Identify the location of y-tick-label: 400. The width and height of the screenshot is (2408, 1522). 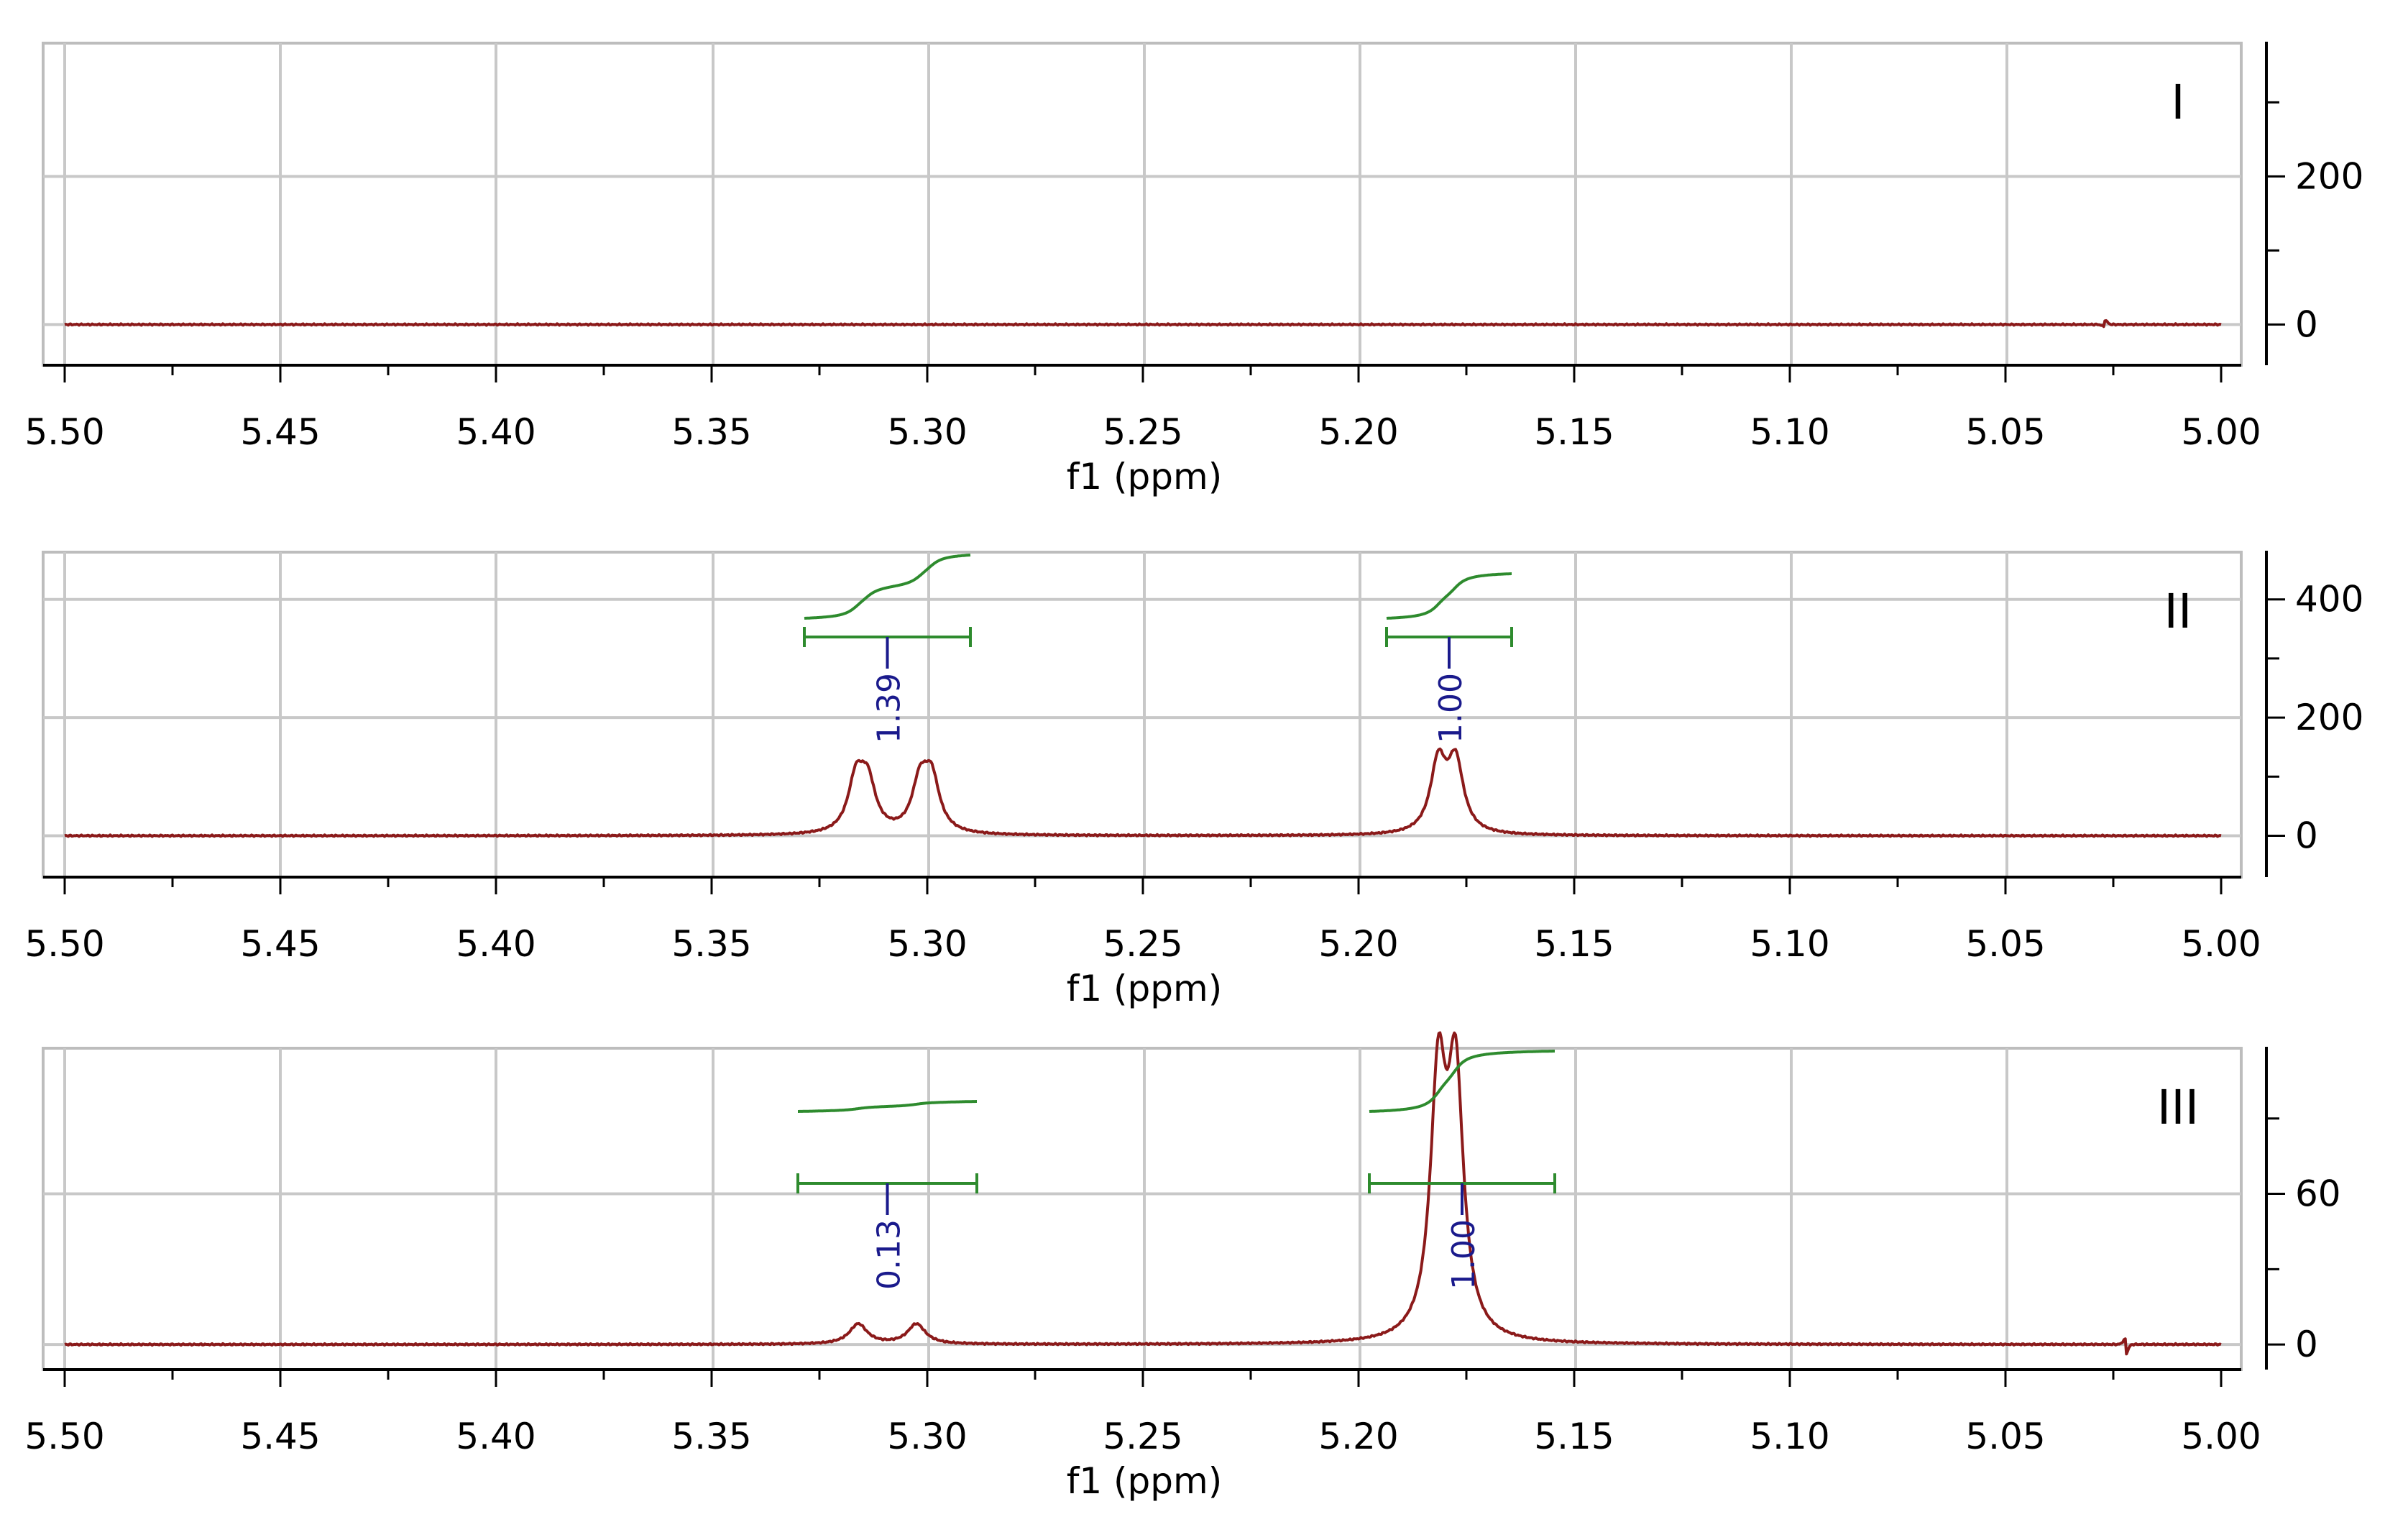
(2329, 599).